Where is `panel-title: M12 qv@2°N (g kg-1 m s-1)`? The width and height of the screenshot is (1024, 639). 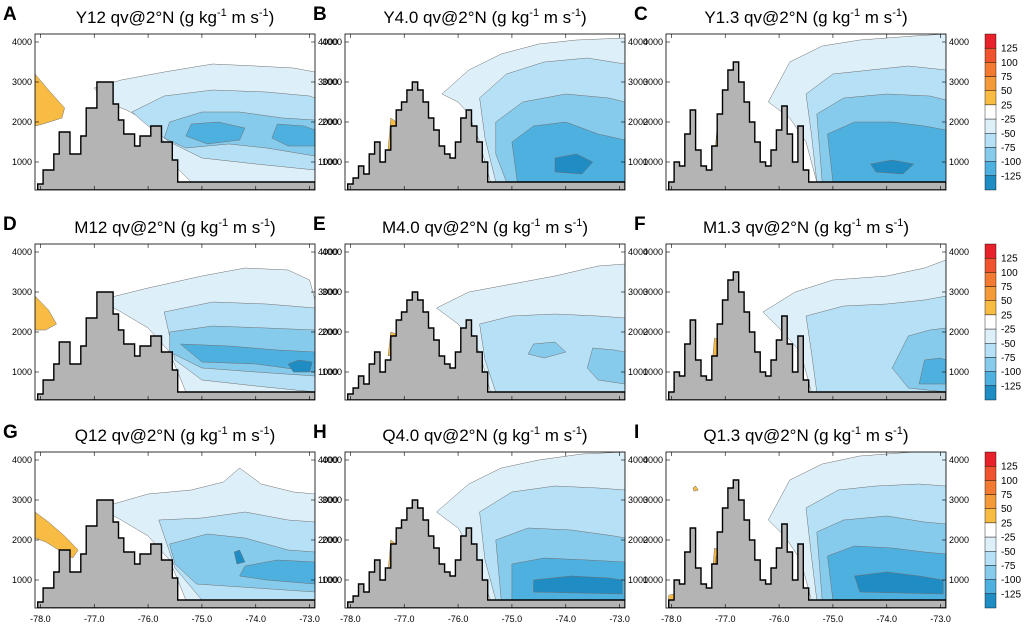
panel-title: M12 qv@2°N (g kg-1 m s-1) is located at coordinates (174, 227).